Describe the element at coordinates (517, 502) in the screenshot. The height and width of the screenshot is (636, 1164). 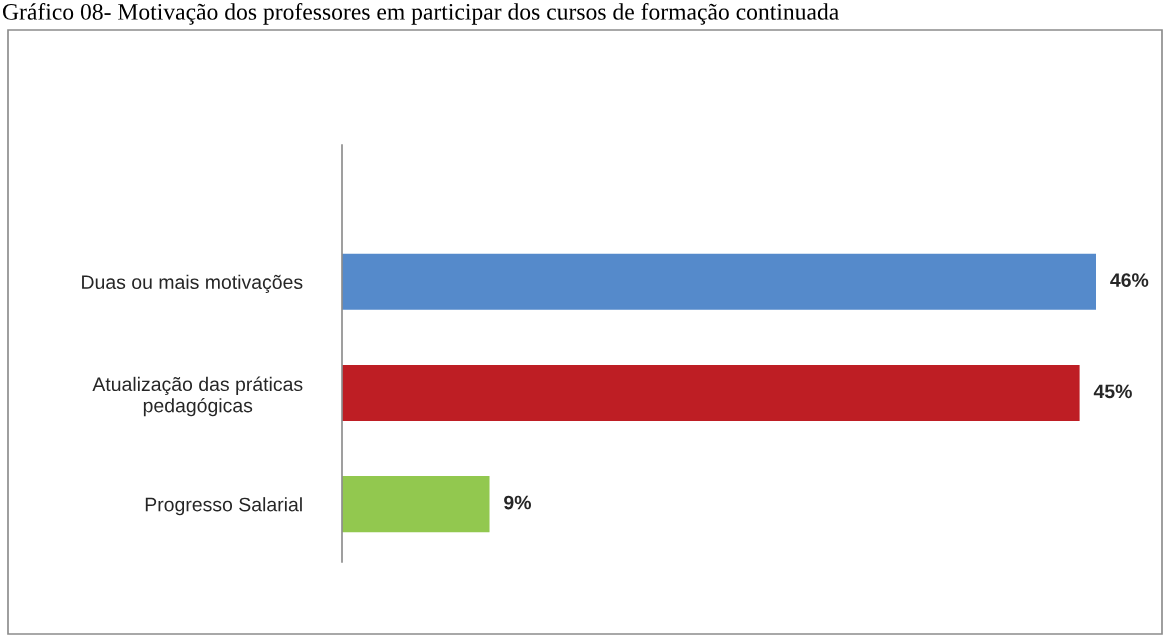
I see `data-label: 9%` at that location.